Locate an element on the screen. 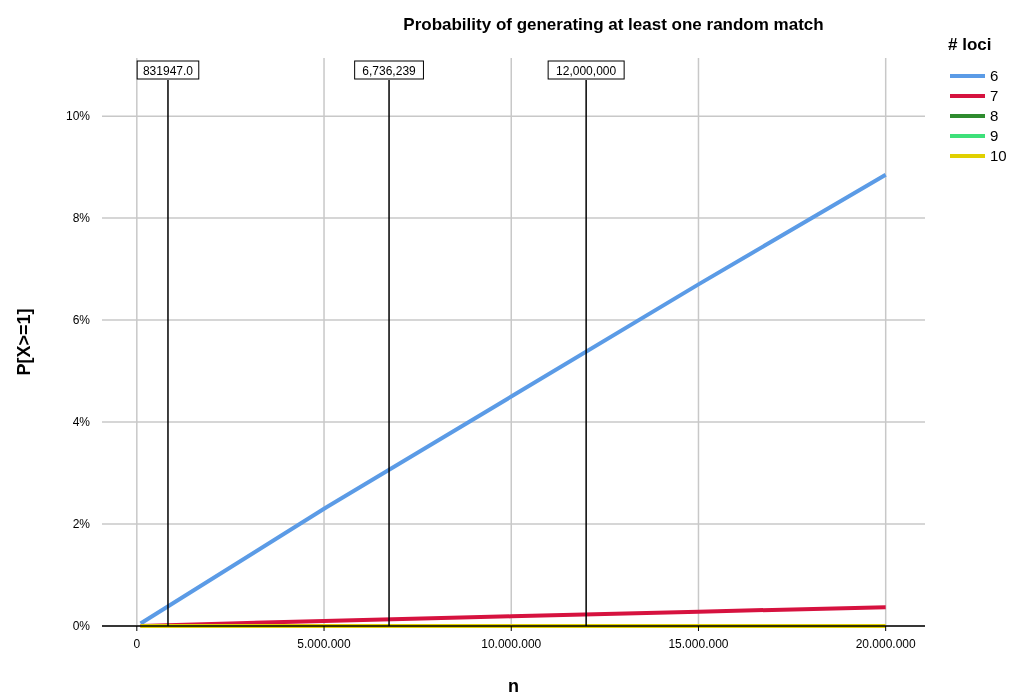 The image size is (1014, 695). x-tick-label: 10.000.000 is located at coordinates (511, 644).